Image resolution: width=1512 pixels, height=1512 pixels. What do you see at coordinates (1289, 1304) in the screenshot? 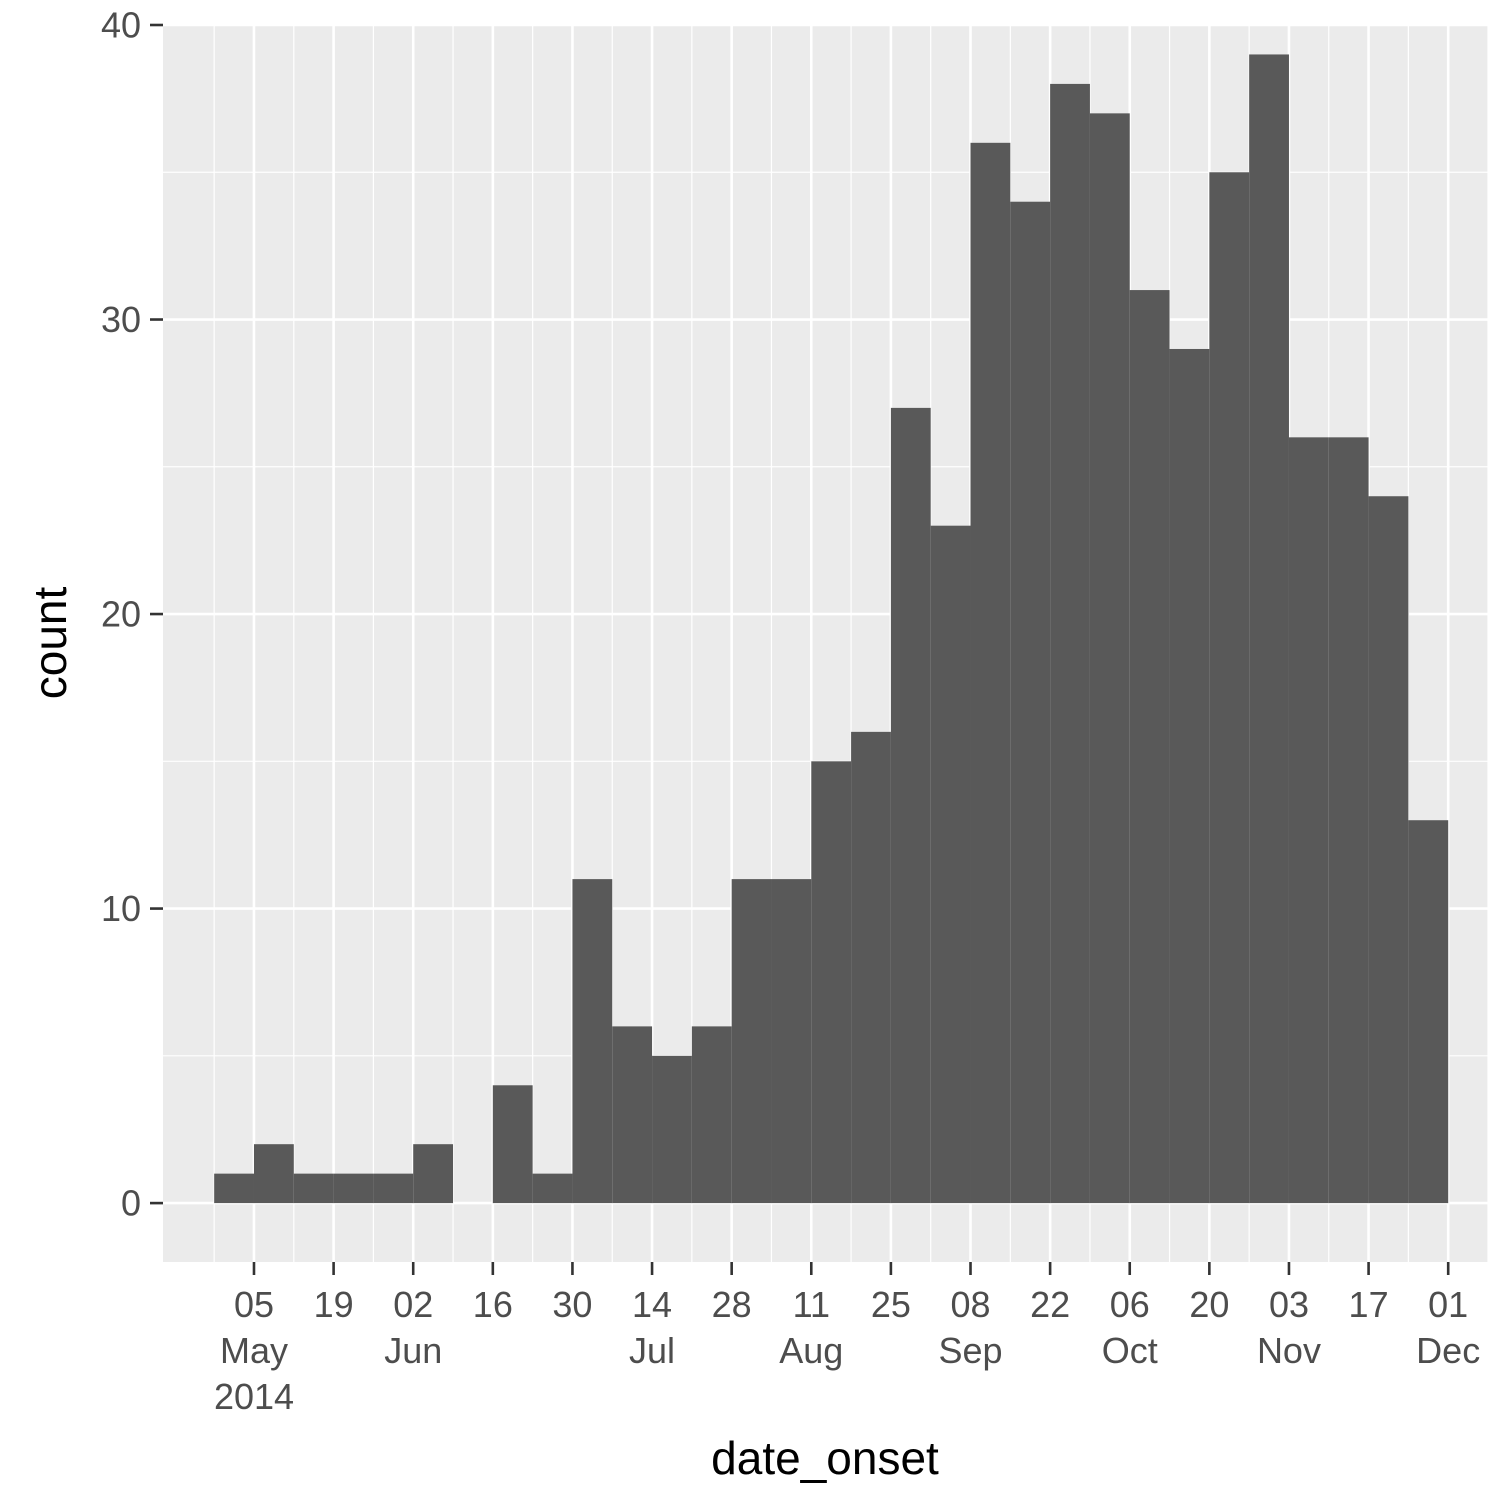
I see `x-tick-label: 03` at bounding box center [1289, 1304].